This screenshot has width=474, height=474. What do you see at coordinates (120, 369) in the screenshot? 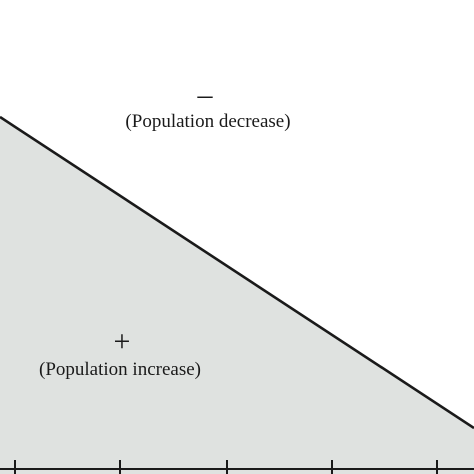
I see `population-increase-label: (Population increase)` at bounding box center [120, 369].